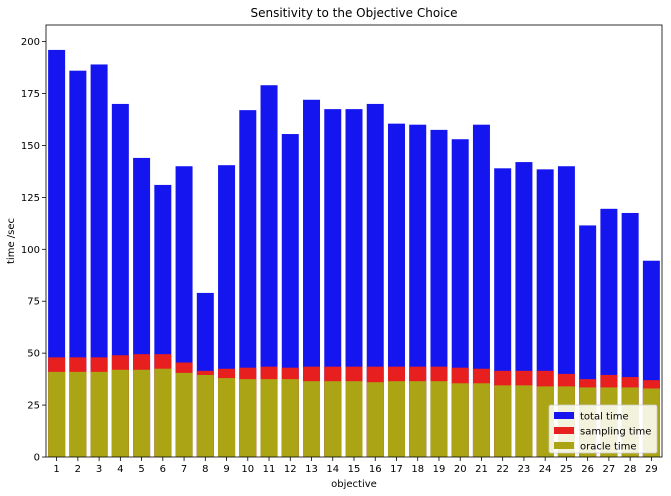  What do you see at coordinates (481, 469) in the screenshot?
I see `x-tick-label-21: 21` at bounding box center [481, 469].